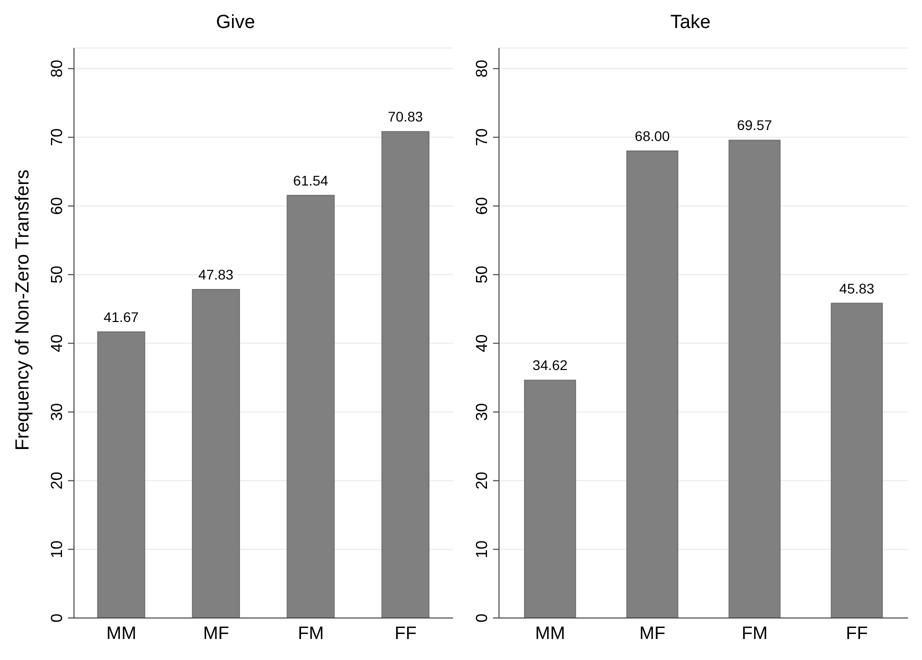 Image resolution: width=922 pixels, height=660 pixels. Describe the element at coordinates (310, 180) in the screenshot. I see `data-label: 61.54` at that location.